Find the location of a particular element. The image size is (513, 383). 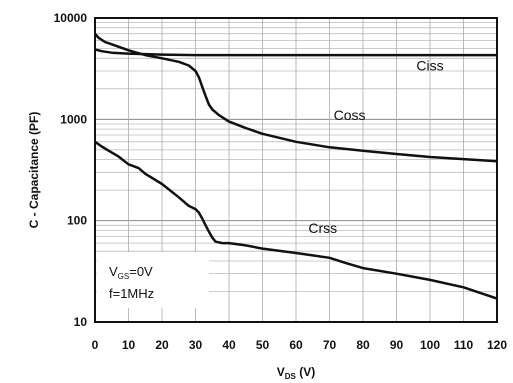

test-conditions-box: VGS=0V f=1MHz is located at coordinates (153, 280).